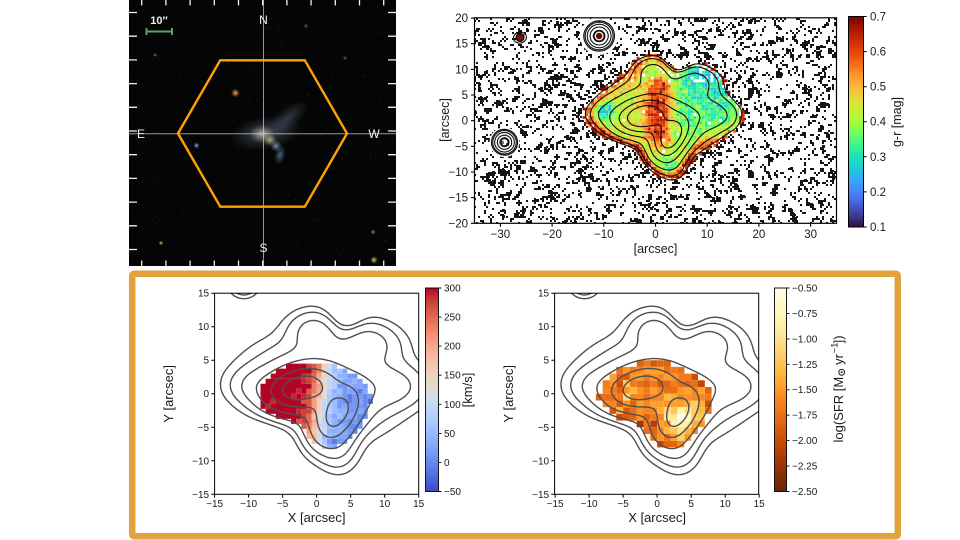 The height and width of the screenshot is (540, 960). What do you see at coordinates (838, 359) in the screenshot?
I see `svg-text: yr` at bounding box center [838, 359].